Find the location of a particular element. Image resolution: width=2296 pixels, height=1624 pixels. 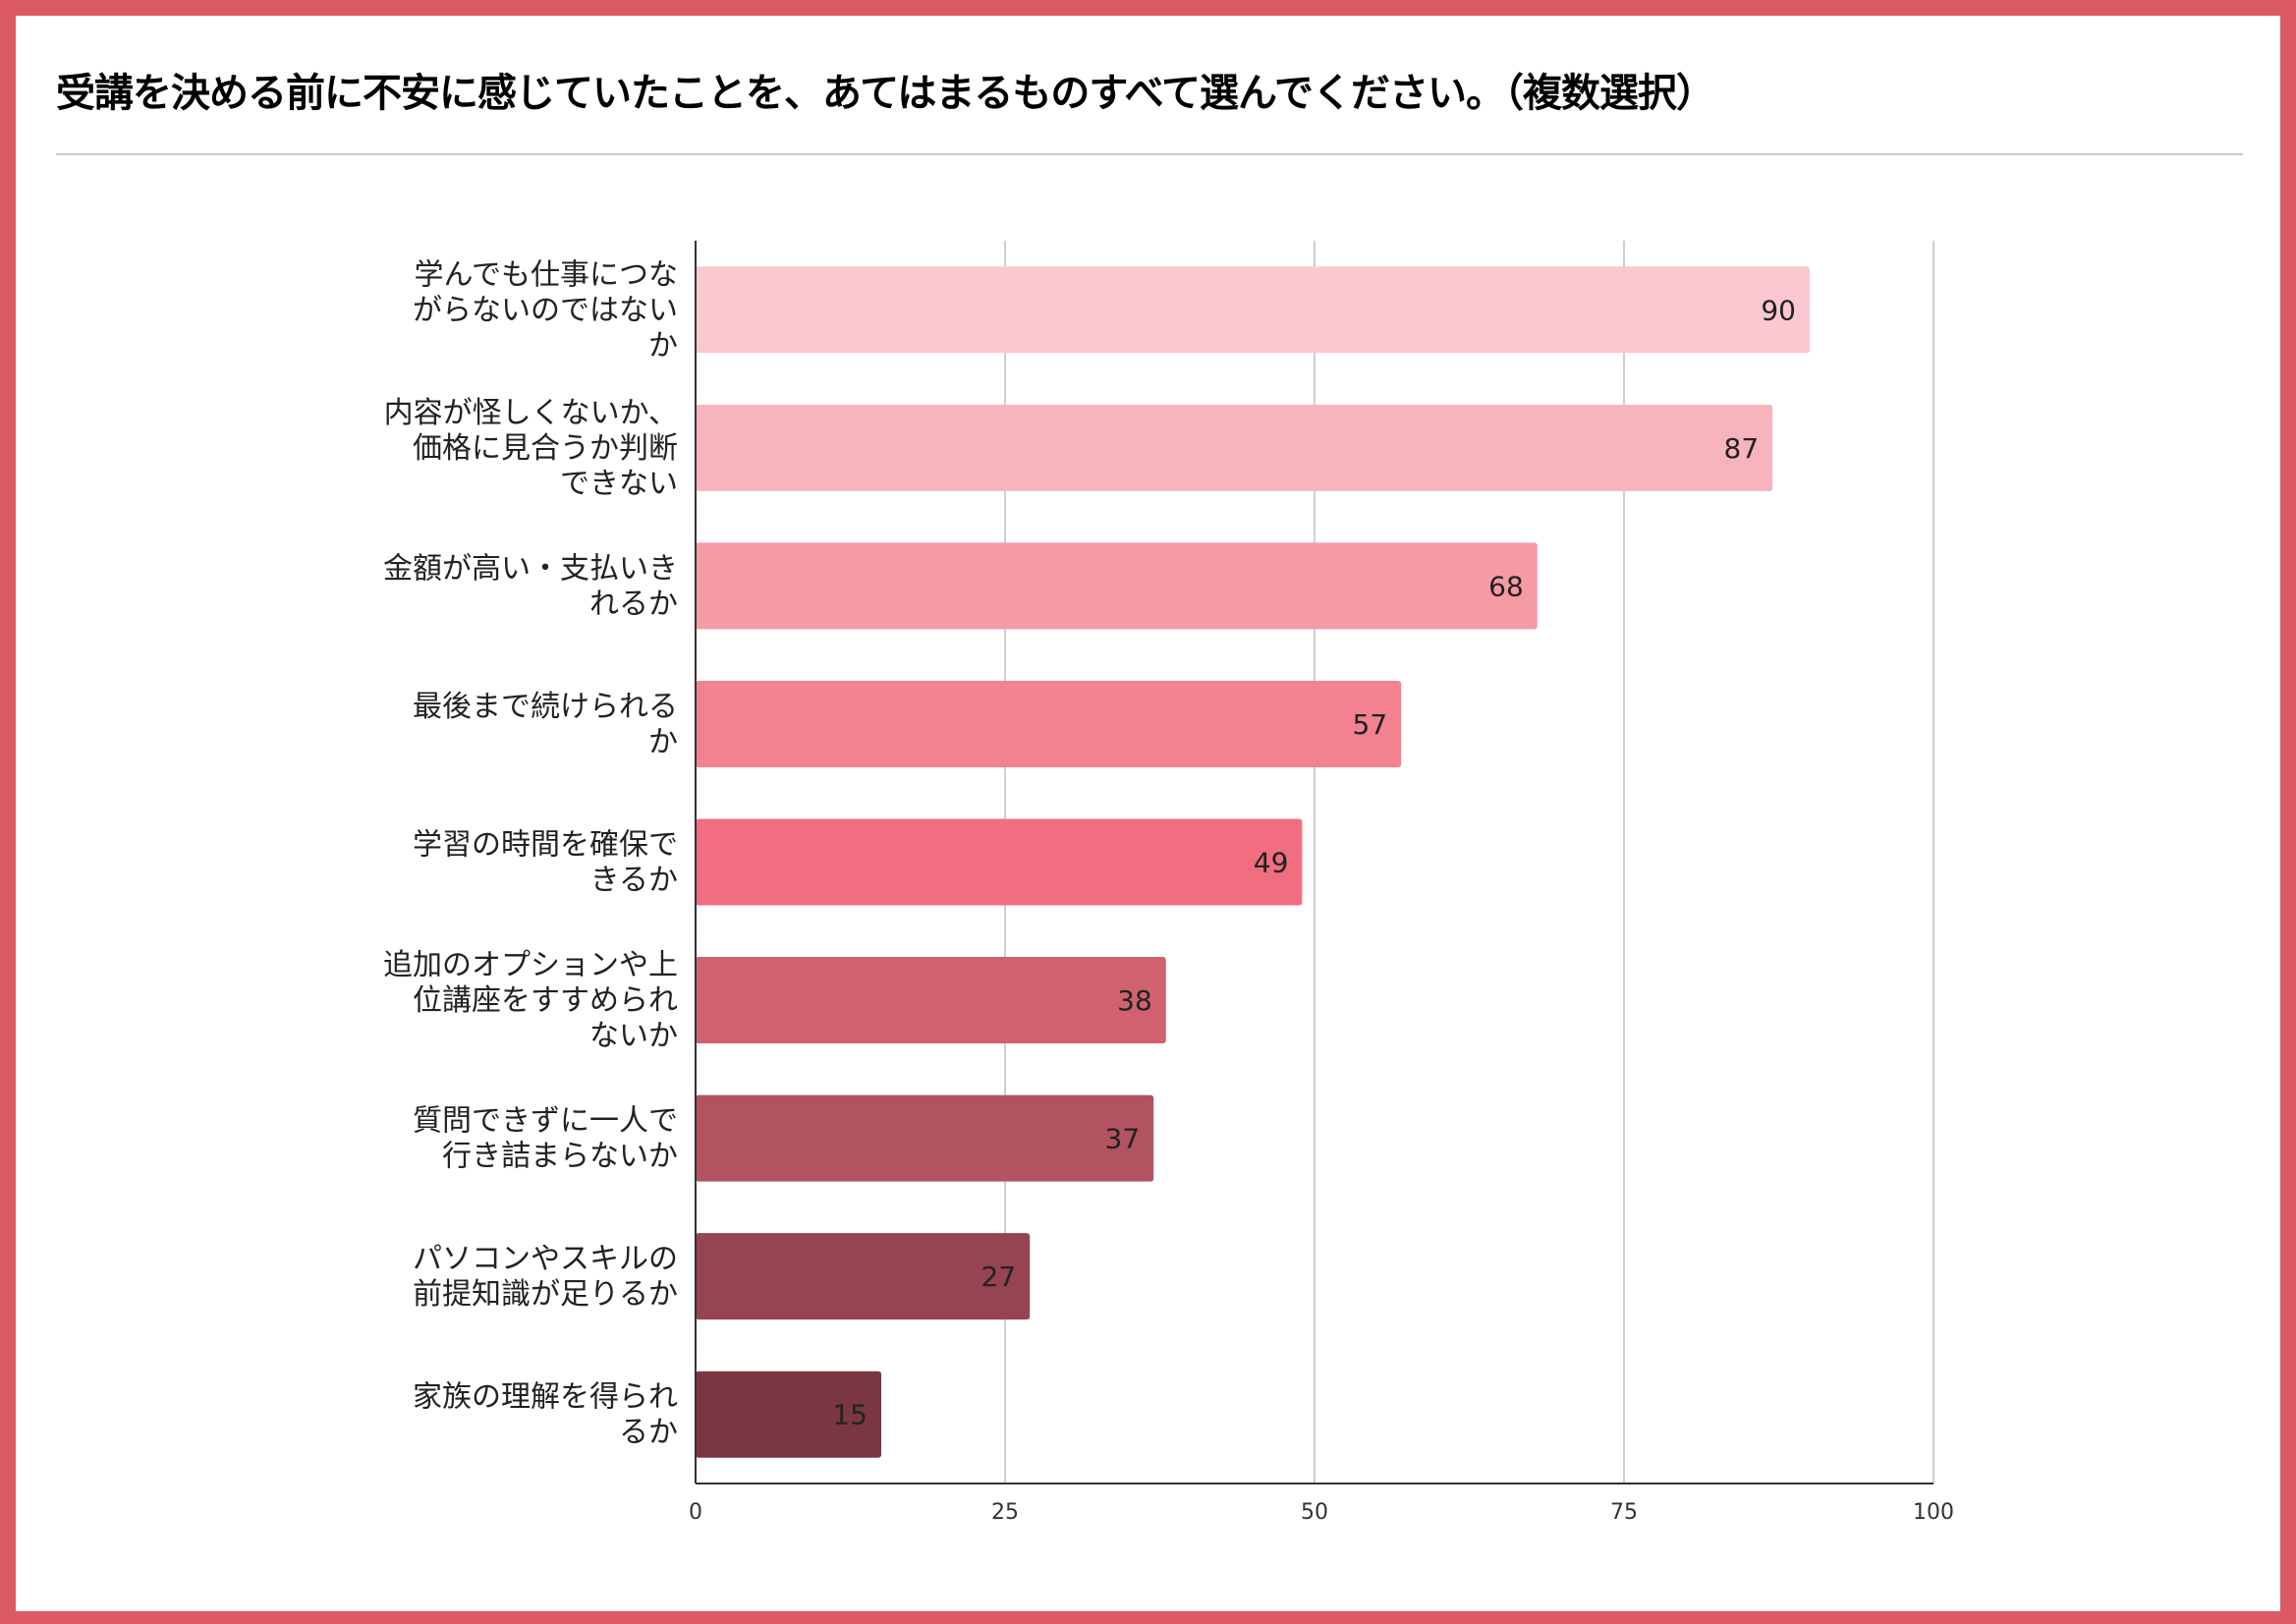

bar-value-label: 87 is located at coordinates (1742, 448).